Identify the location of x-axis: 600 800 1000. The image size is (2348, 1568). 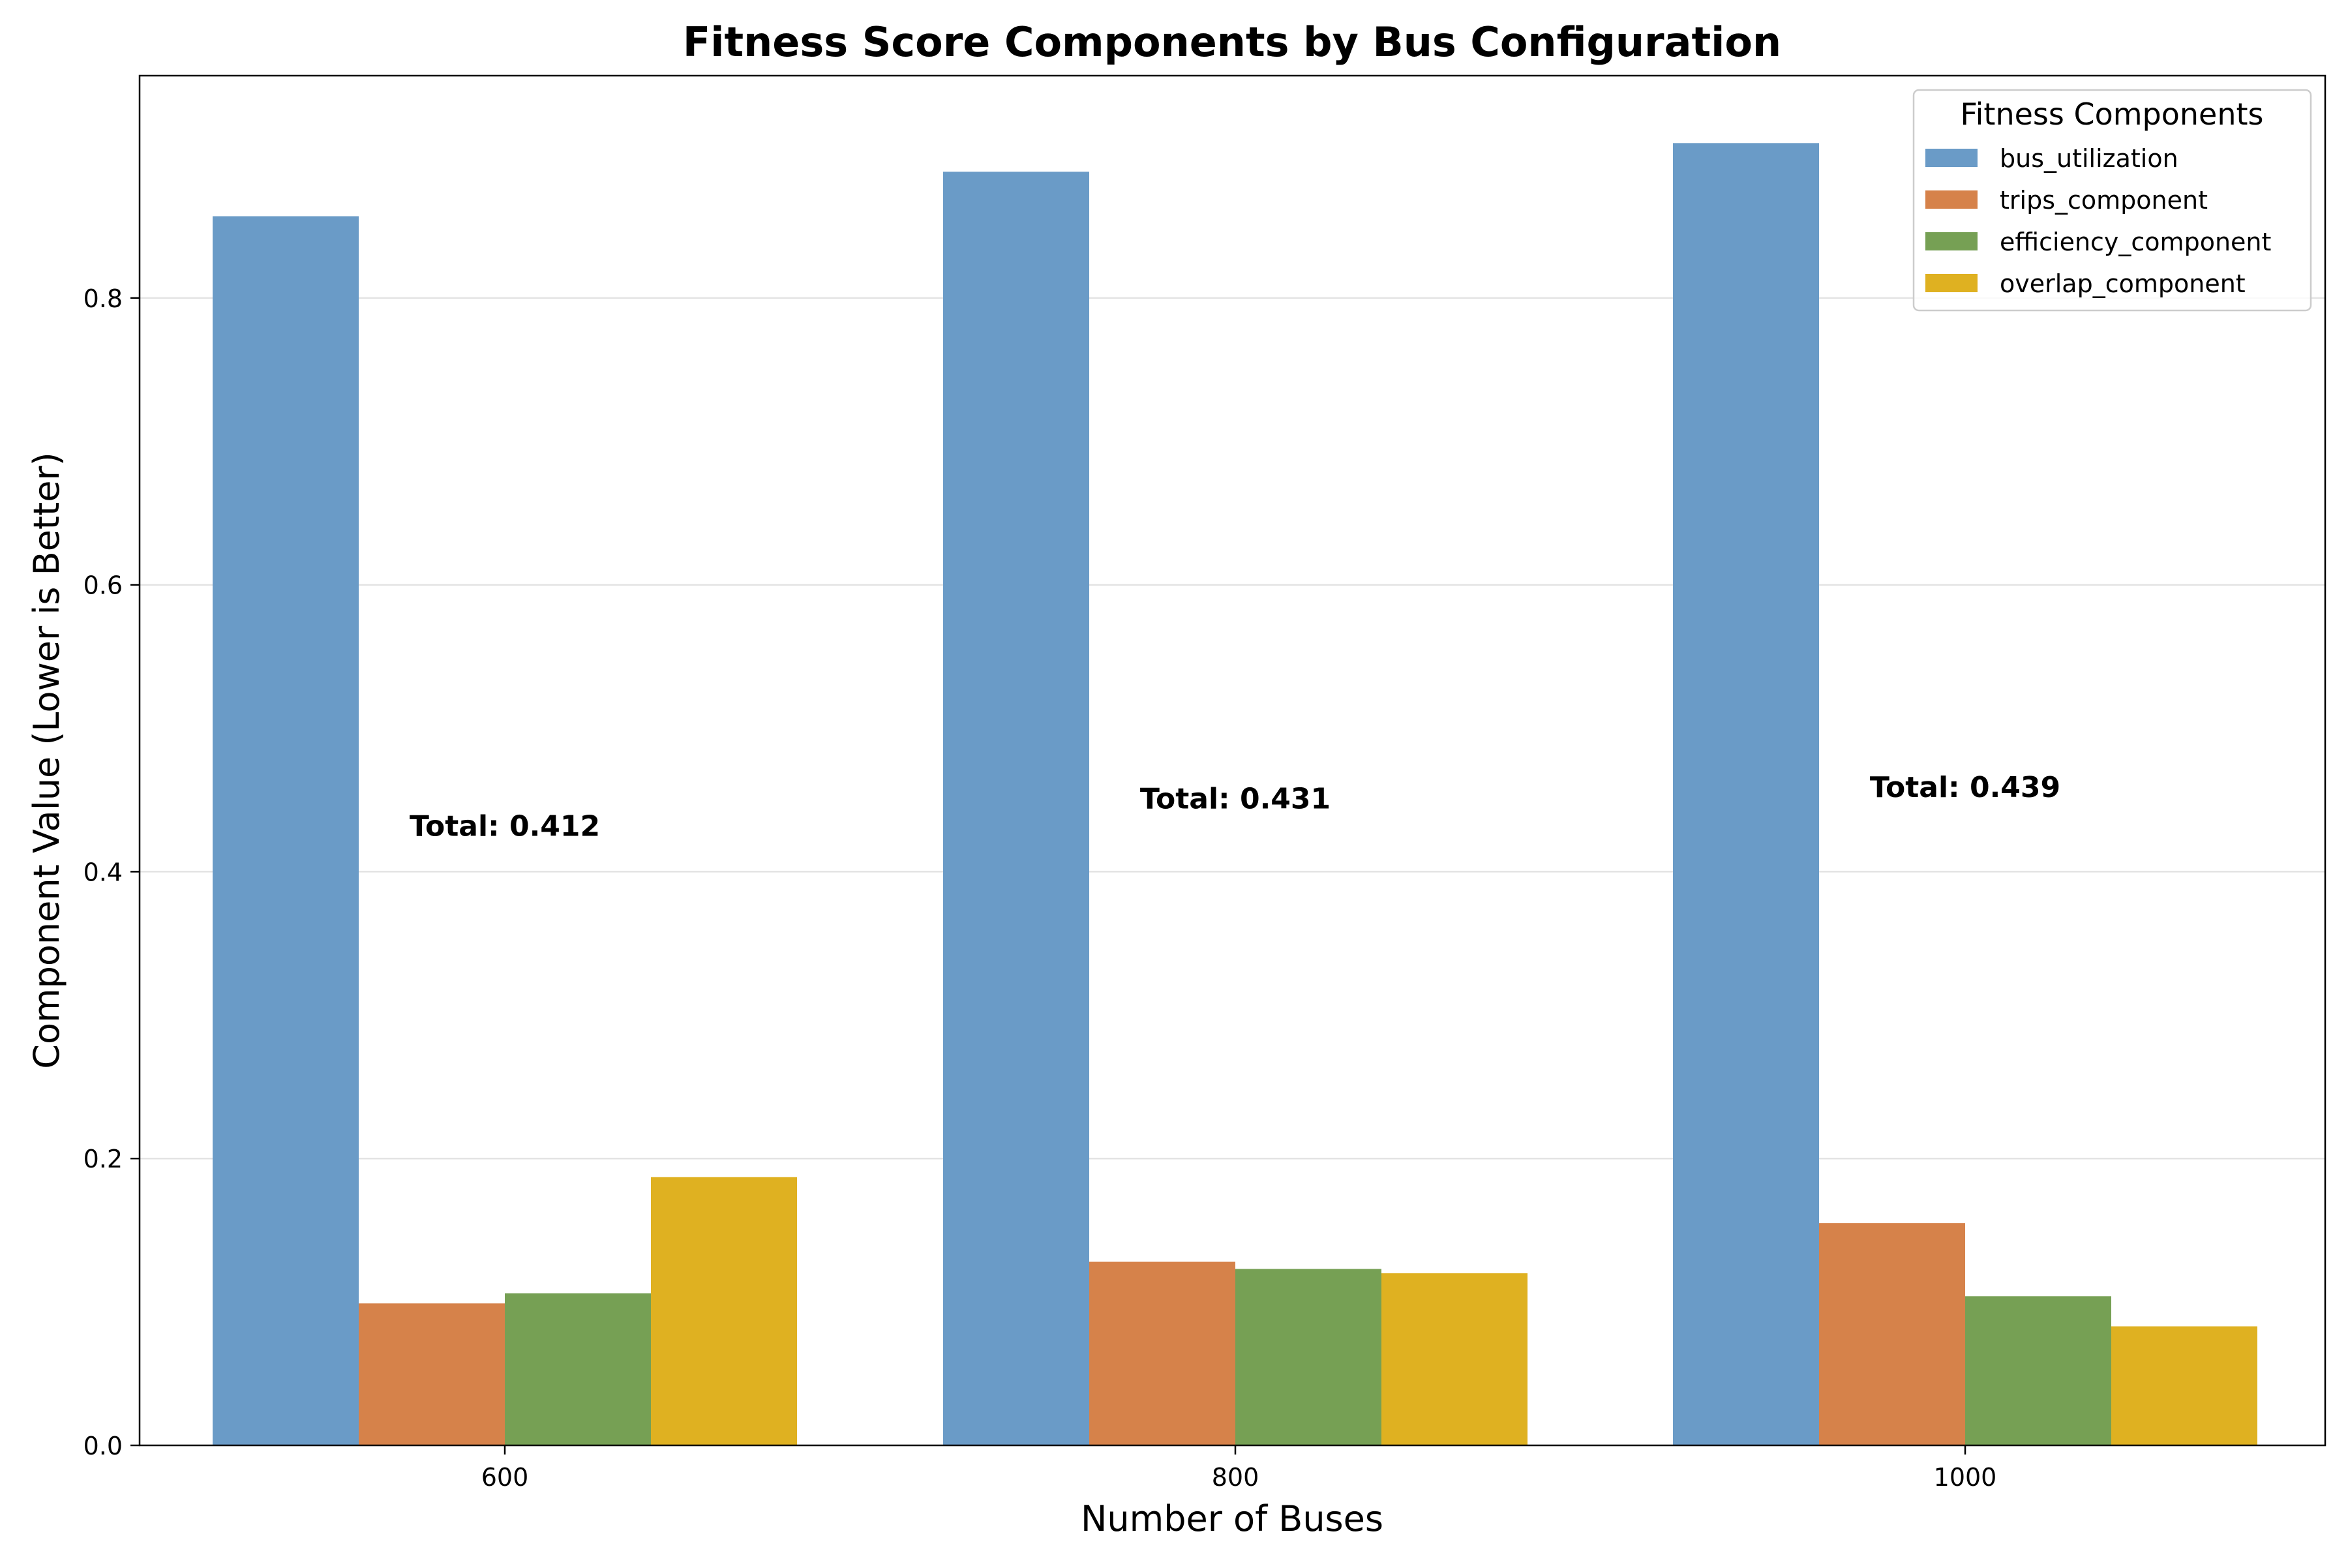
(1239, 1468).